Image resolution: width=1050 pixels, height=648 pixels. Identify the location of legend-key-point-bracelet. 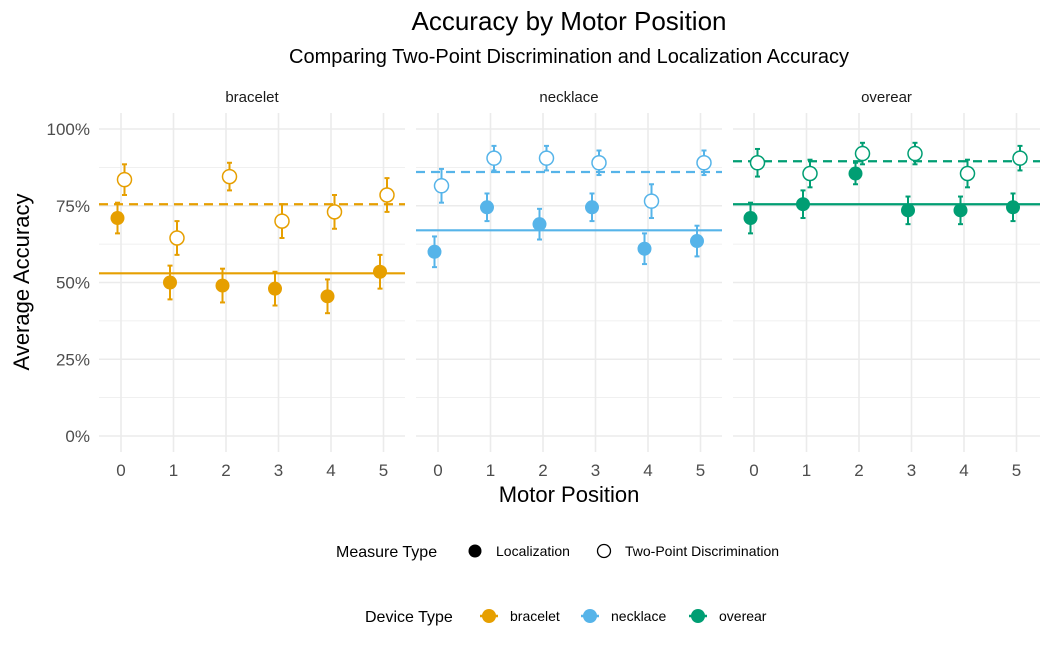
(489, 616).